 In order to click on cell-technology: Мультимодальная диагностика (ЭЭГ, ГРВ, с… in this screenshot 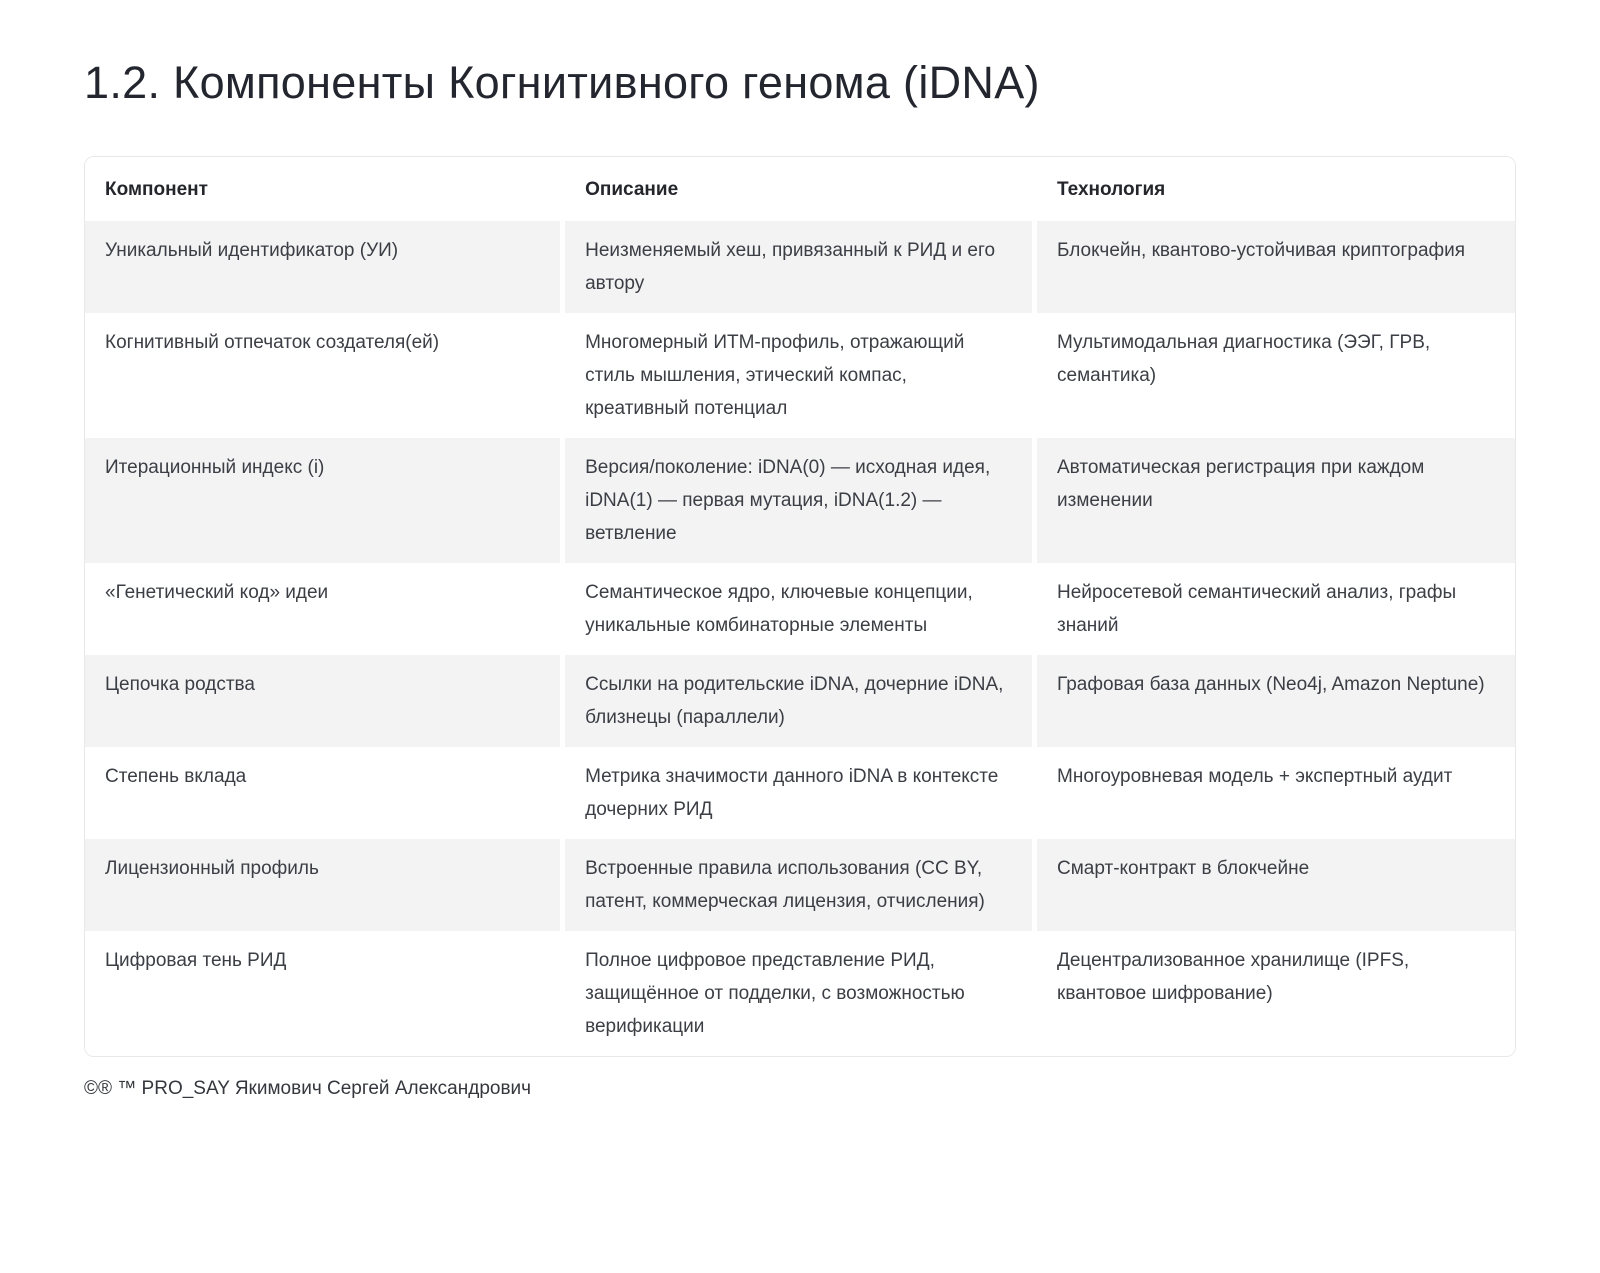, I will do `click(1273, 375)`.